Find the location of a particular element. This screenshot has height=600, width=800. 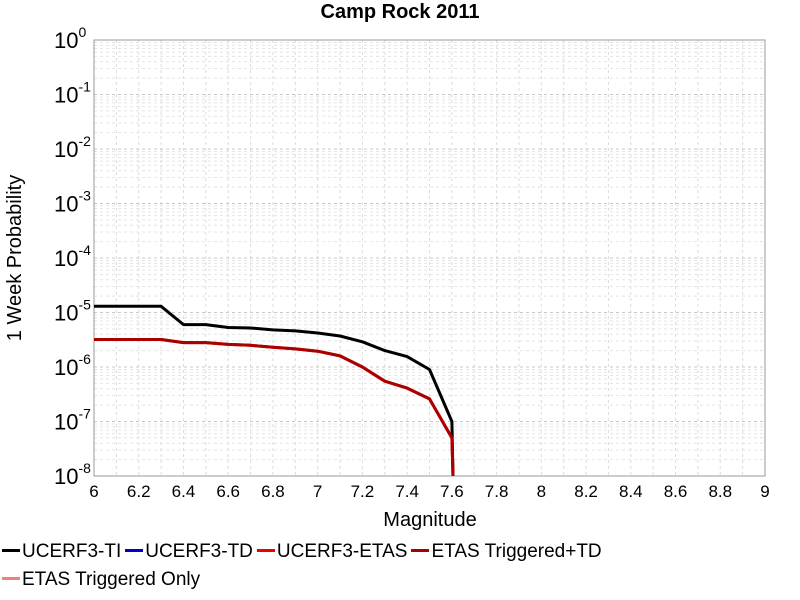

x-tick-label: 8.2 is located at coordinates (586, 491).